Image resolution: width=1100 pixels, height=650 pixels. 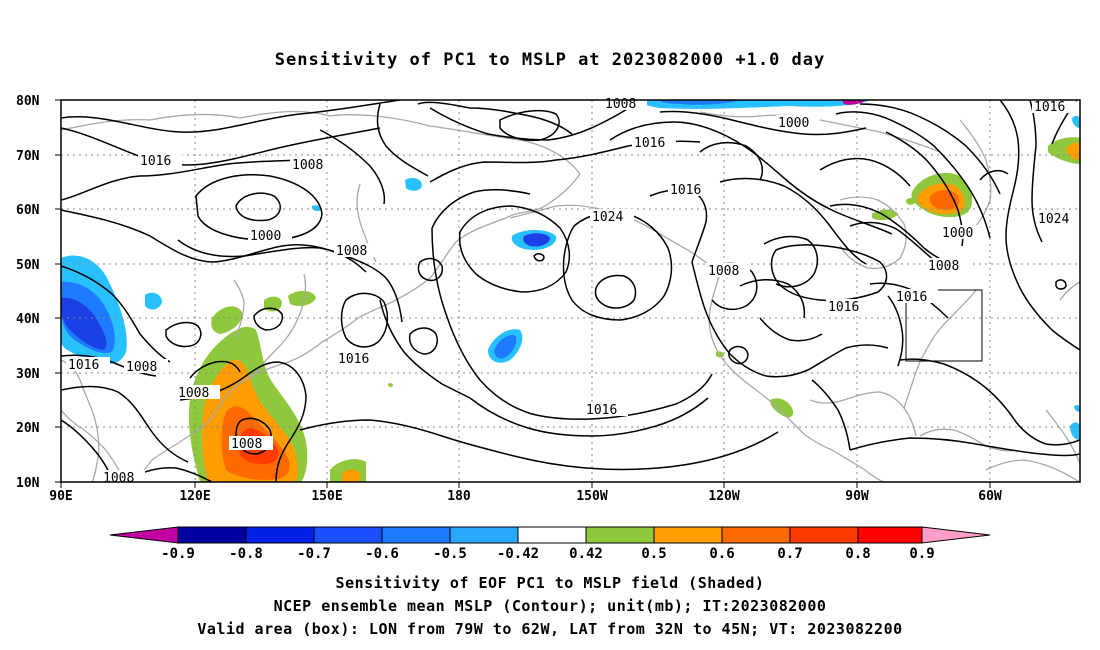 What do you see at coordinates (586, 554) in the screenshot?
I see `colorbar-label: 0.42` at bounding box center [586, 554].